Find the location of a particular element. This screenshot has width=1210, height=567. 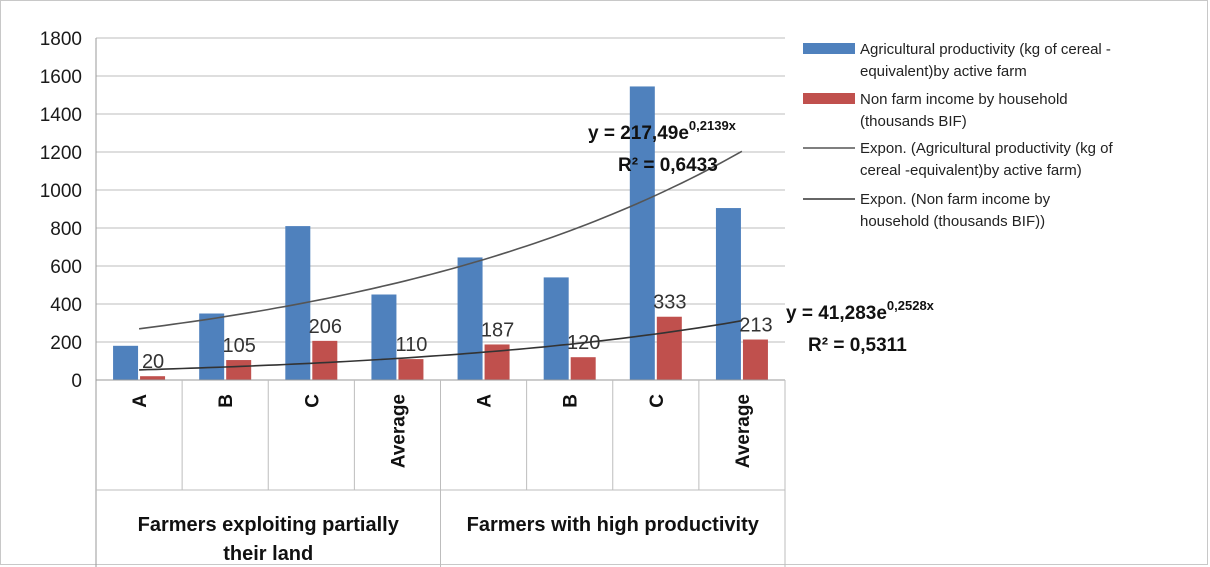

x-group-label: their land is located at coordinates (268, 554).